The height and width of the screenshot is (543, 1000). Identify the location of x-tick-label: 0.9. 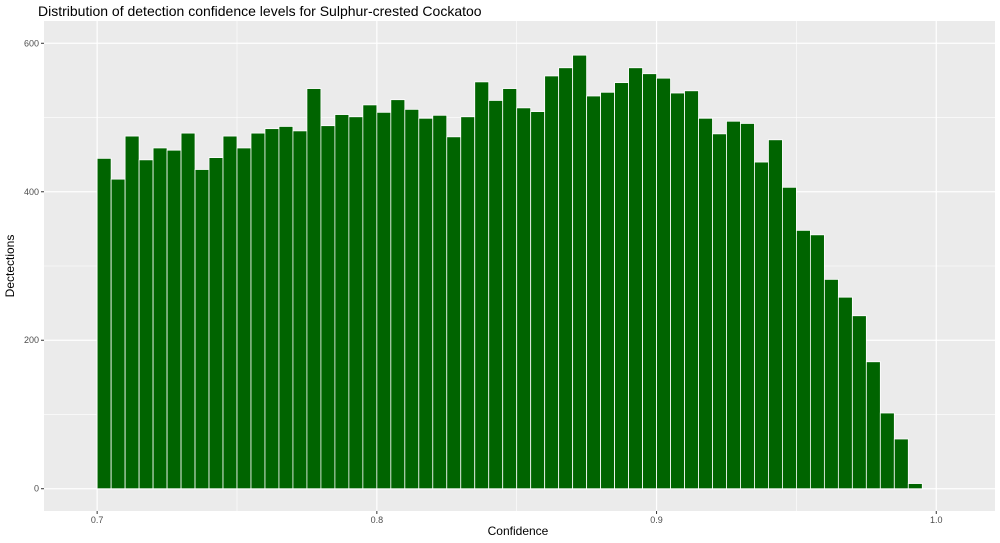
(656, 520).